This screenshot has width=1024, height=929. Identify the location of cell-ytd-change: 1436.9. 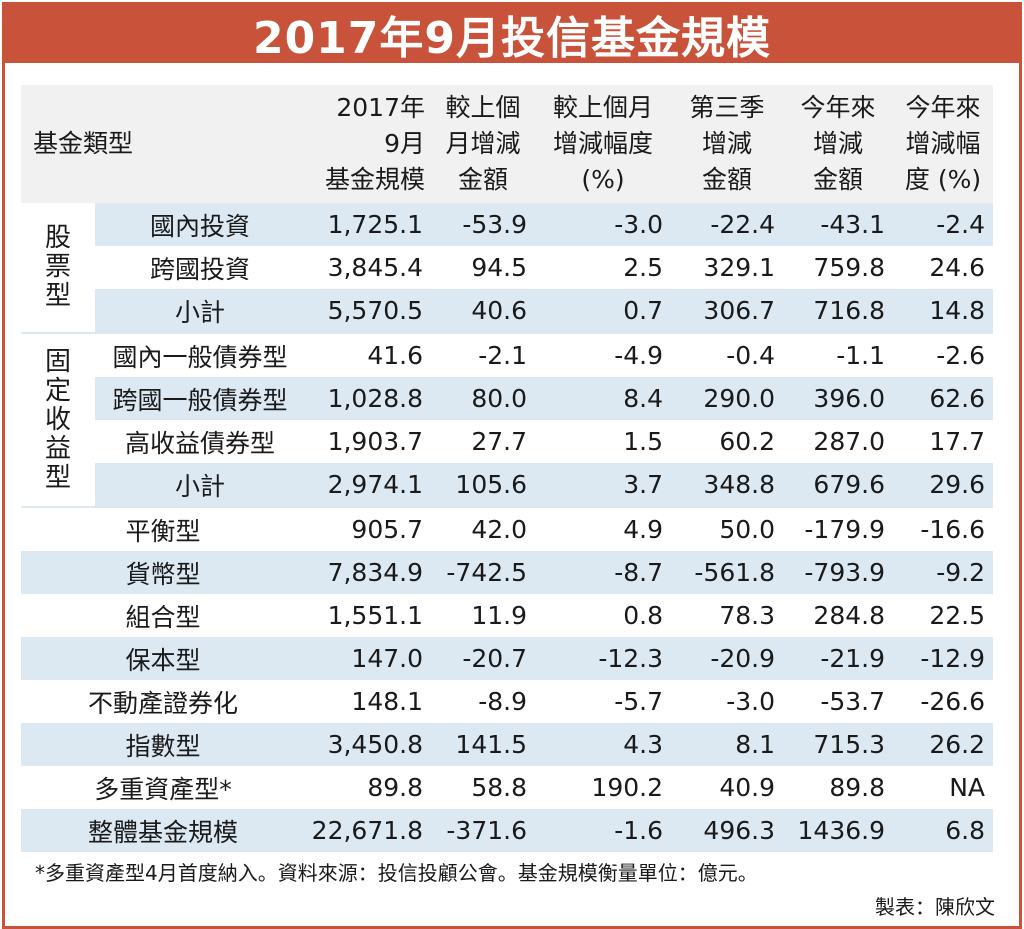
(838, 830).